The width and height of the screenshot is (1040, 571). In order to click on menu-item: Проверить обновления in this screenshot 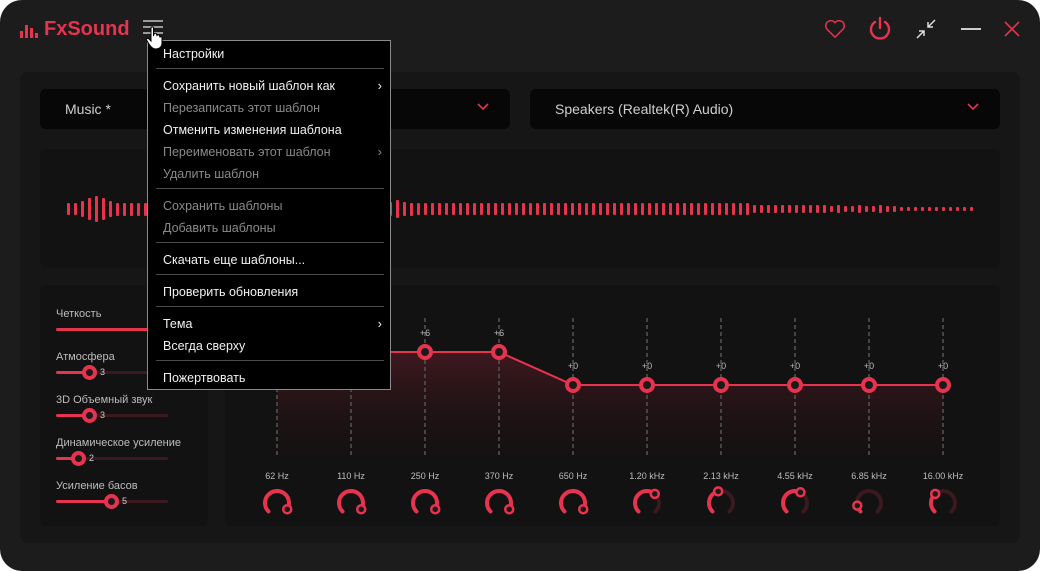, I will do `click(272, 292)`.